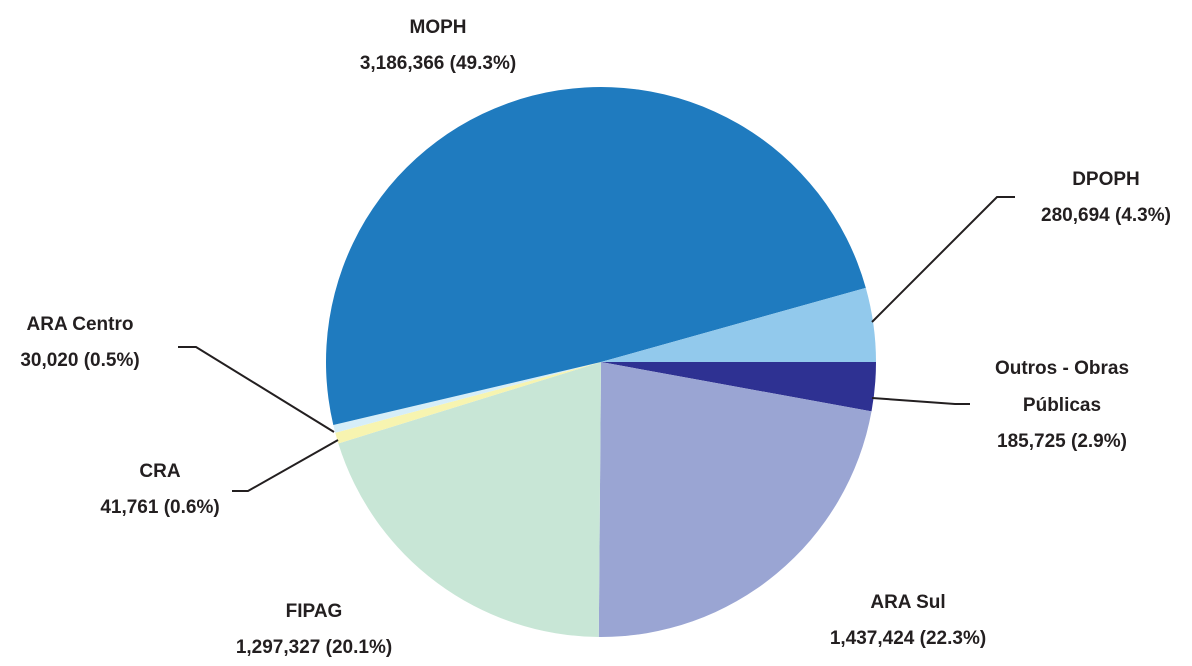 This screenshot has width=1192, height=666. Describe the element at coordinates (314, 630) in the screenshot. I see `data-label: FIPAG 1,297,327 (20.1%)` at that location.